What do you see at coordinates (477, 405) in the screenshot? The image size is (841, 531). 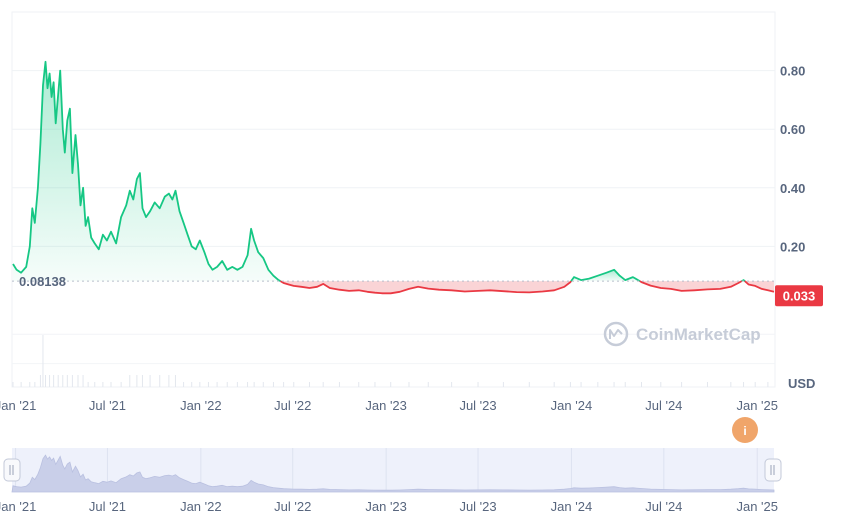 I see `x-tick-label: Jul '23` at bounding box center [477, 405].